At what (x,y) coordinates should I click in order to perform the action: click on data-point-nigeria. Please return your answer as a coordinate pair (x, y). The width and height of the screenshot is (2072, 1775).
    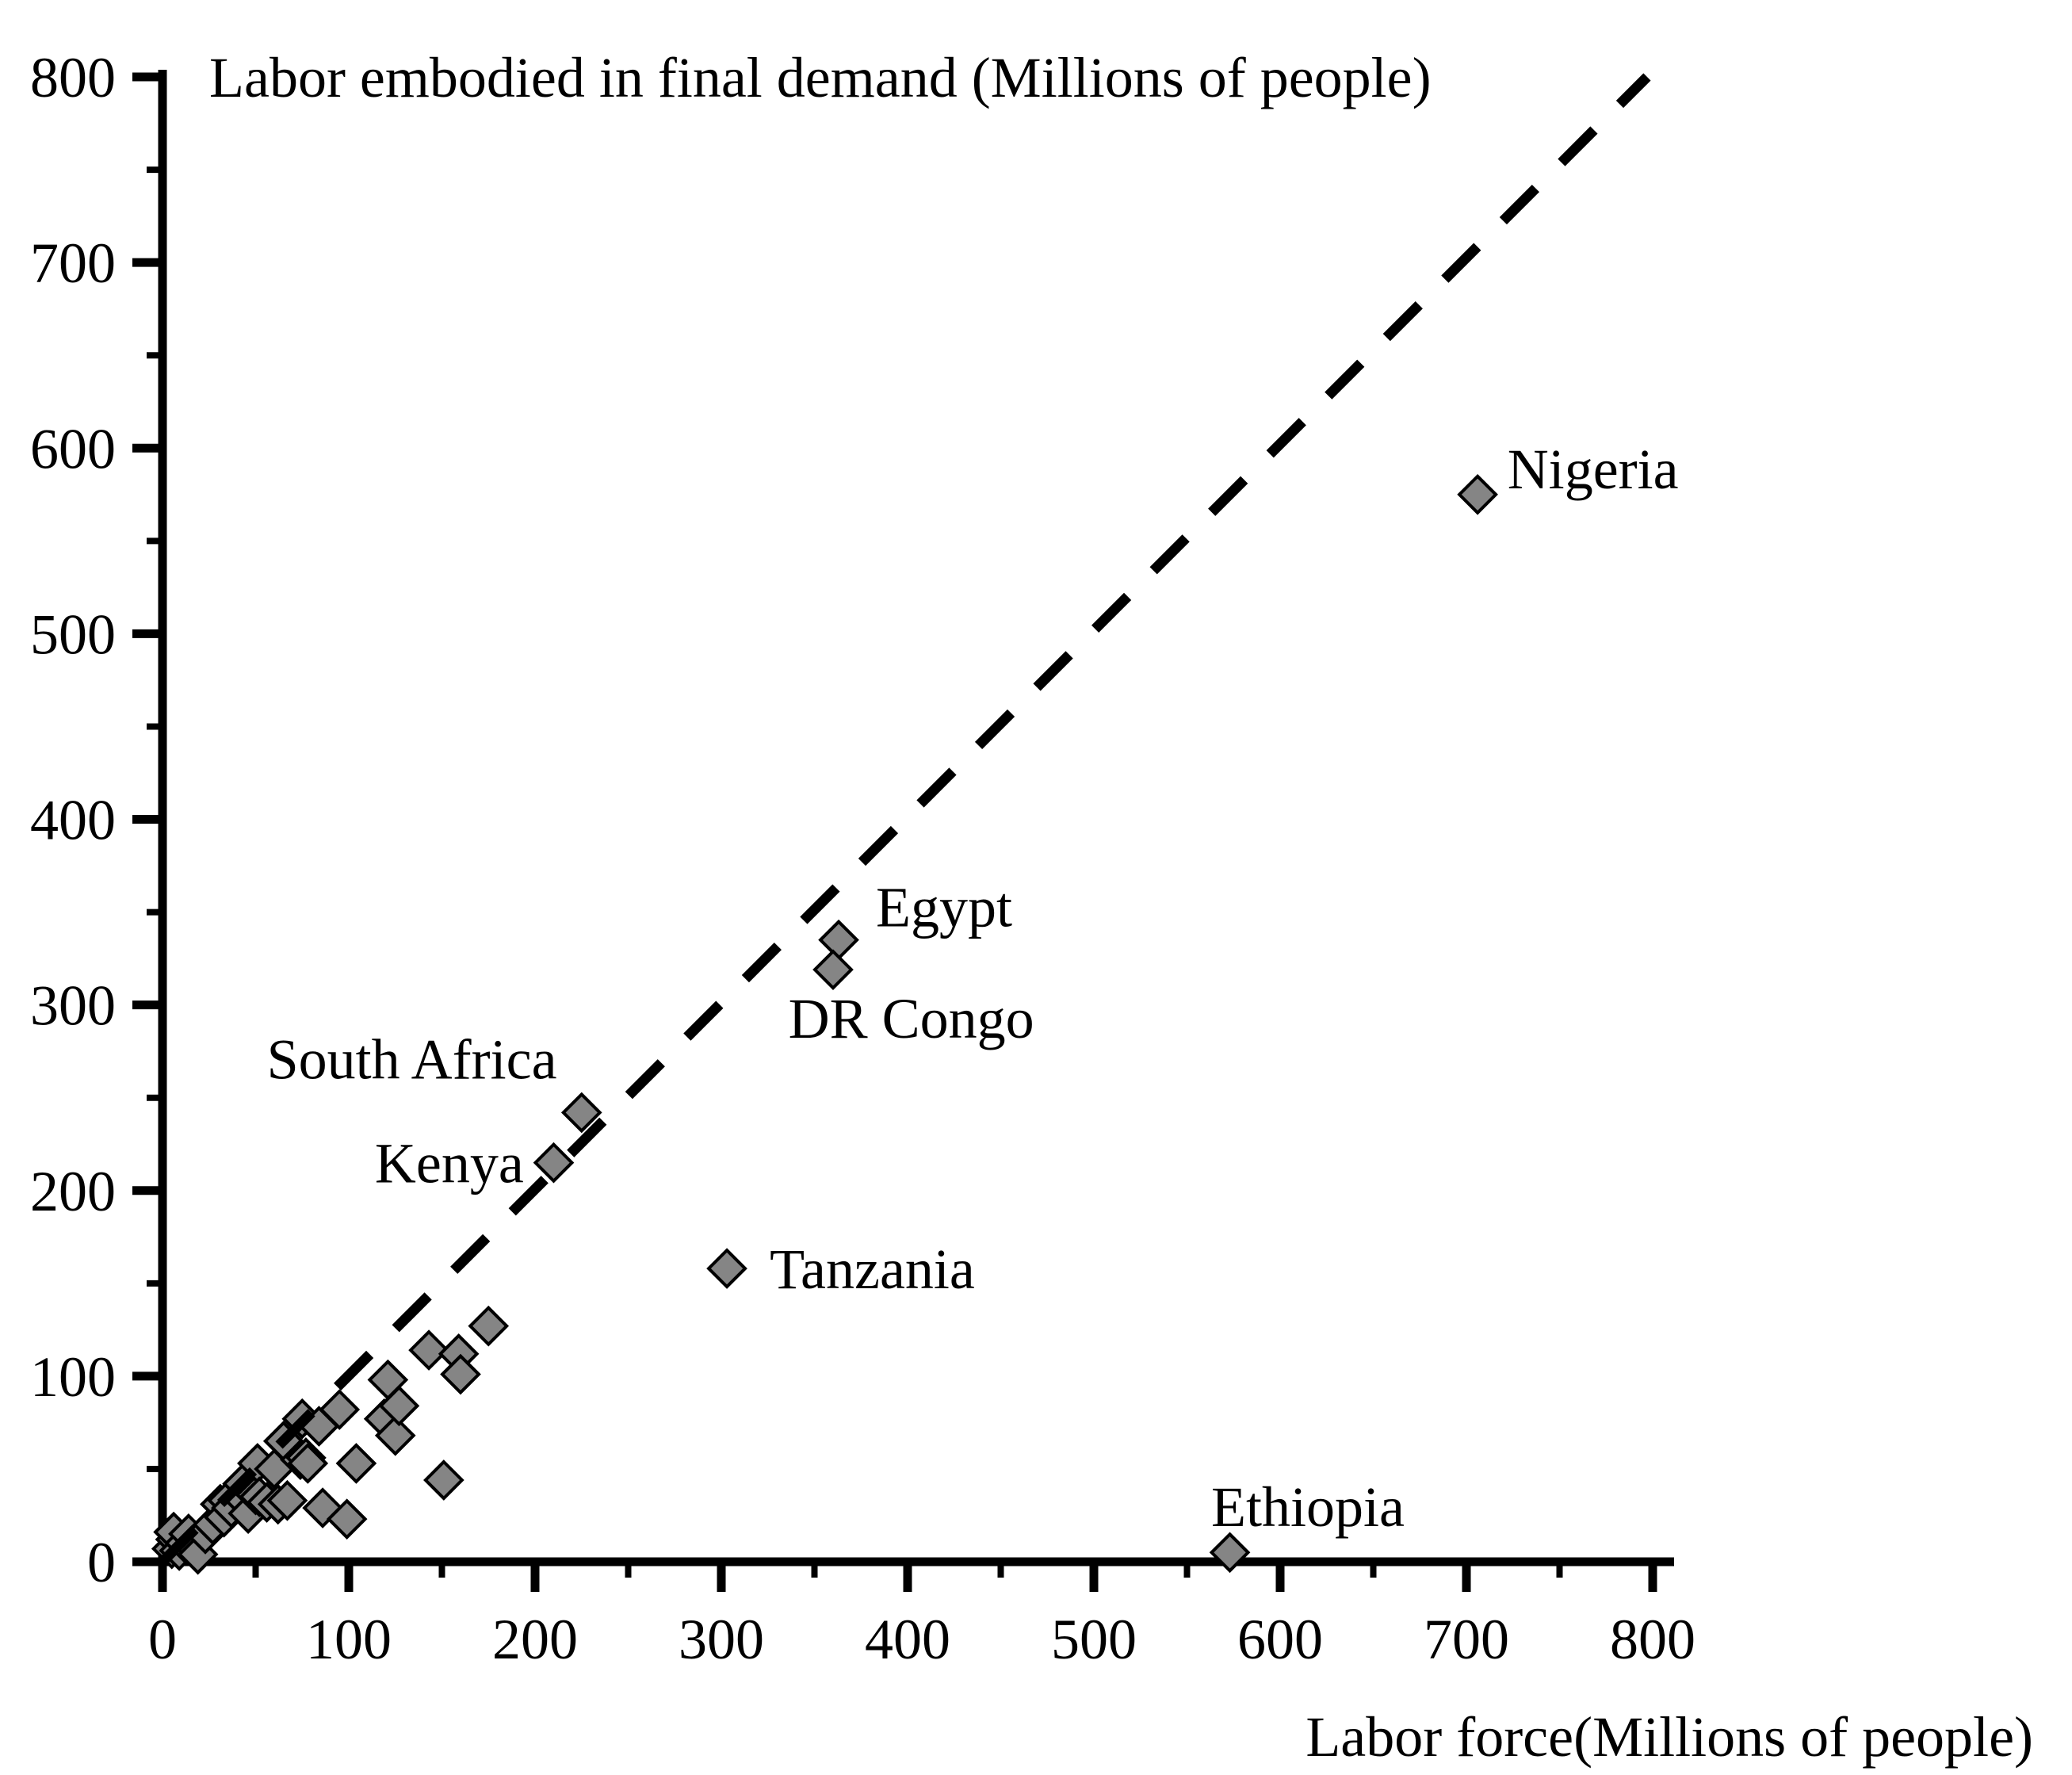
    Looking at the image, I should click on (1477, 494).